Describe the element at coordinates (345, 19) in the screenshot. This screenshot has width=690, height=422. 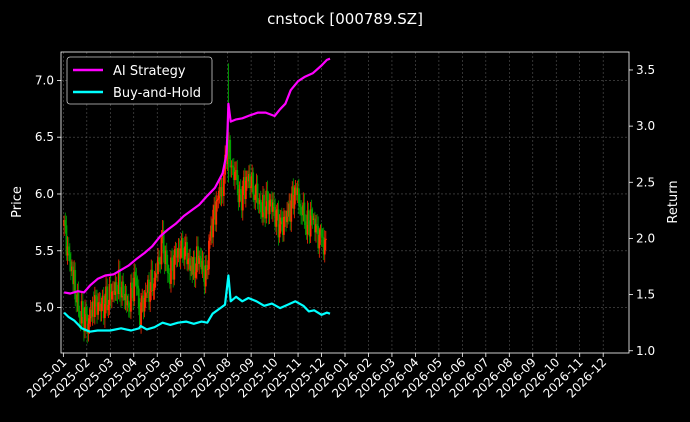
I see `chart-title: cnstock [000789.SZ]` at that location.